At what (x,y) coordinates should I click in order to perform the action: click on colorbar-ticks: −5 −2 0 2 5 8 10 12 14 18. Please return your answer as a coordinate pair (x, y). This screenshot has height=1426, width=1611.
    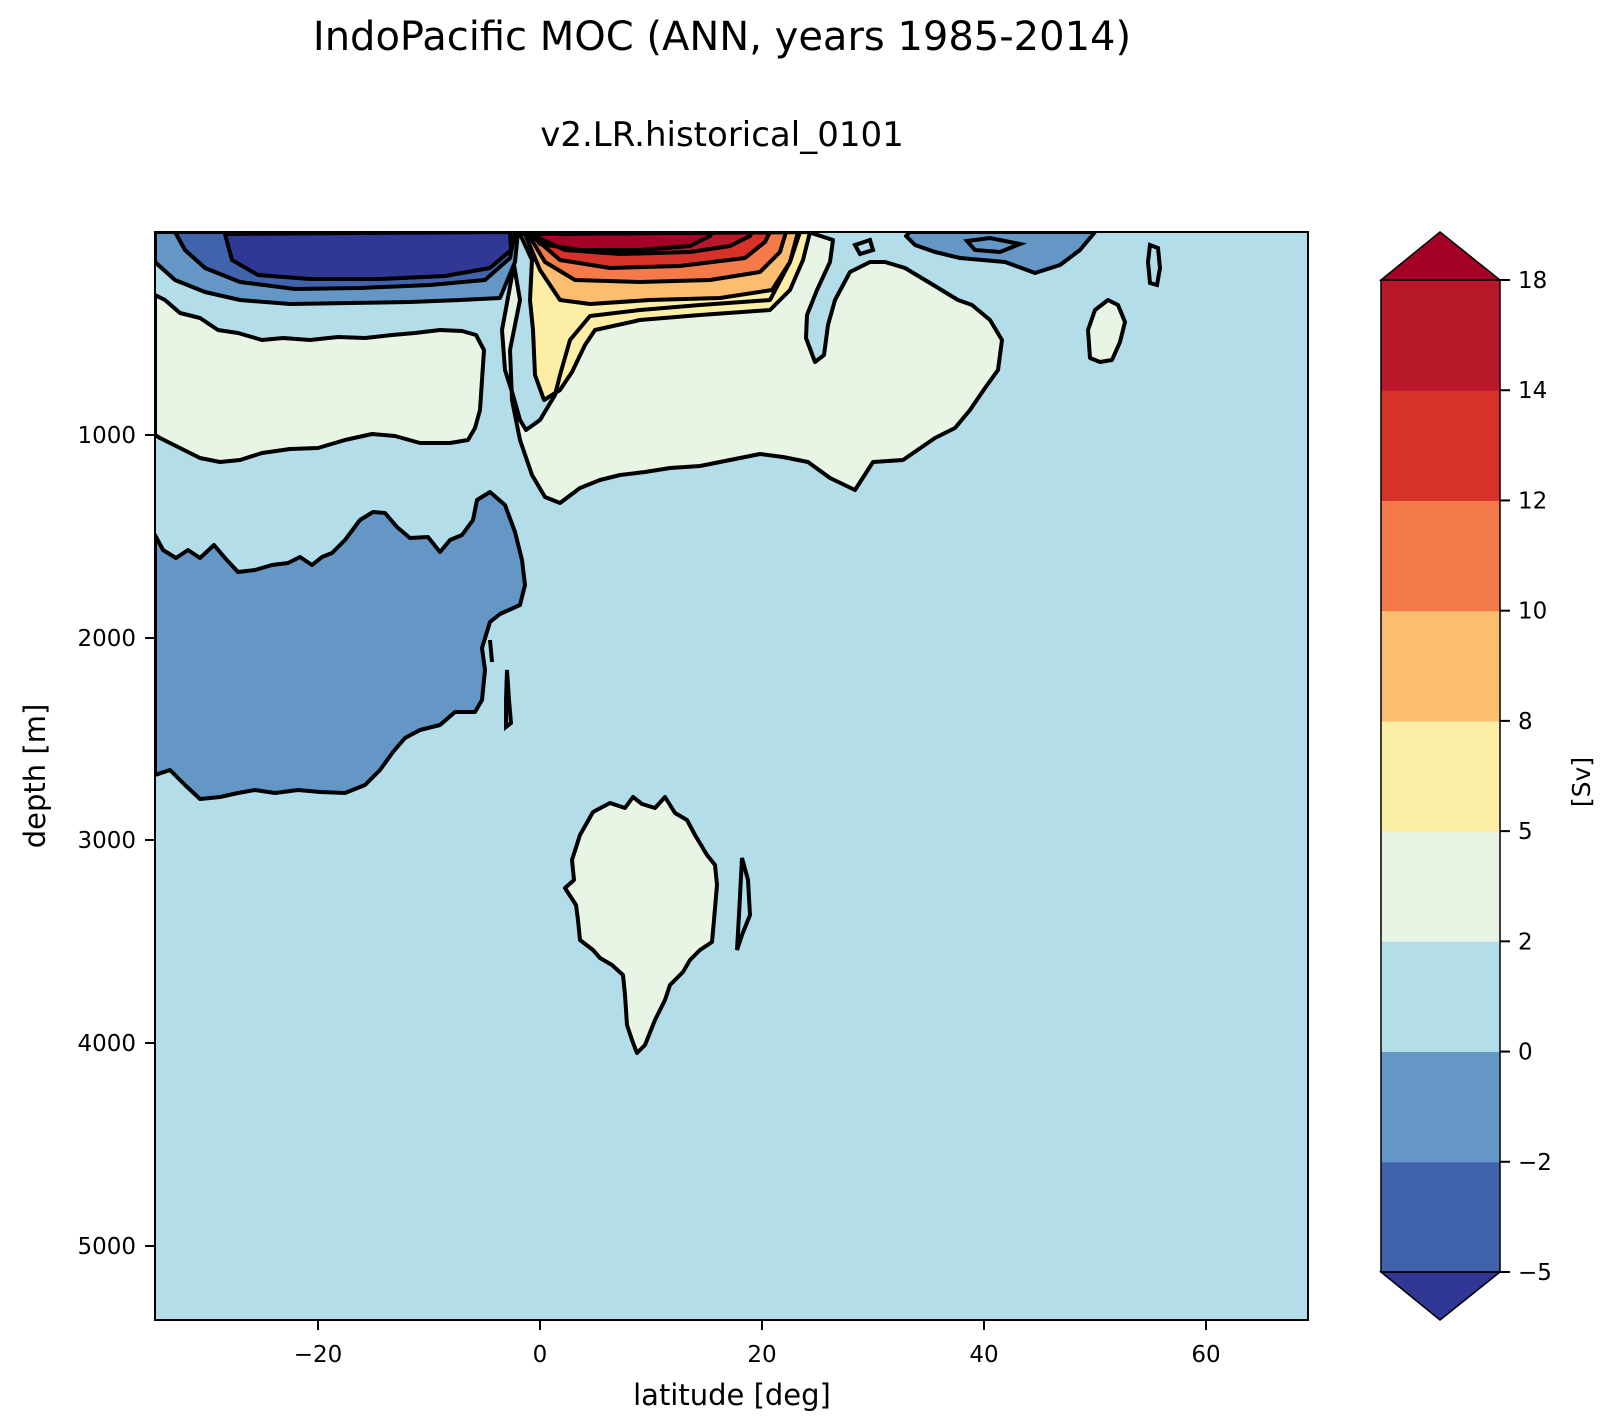
    Looking at the image, I should click on (1526, 777).